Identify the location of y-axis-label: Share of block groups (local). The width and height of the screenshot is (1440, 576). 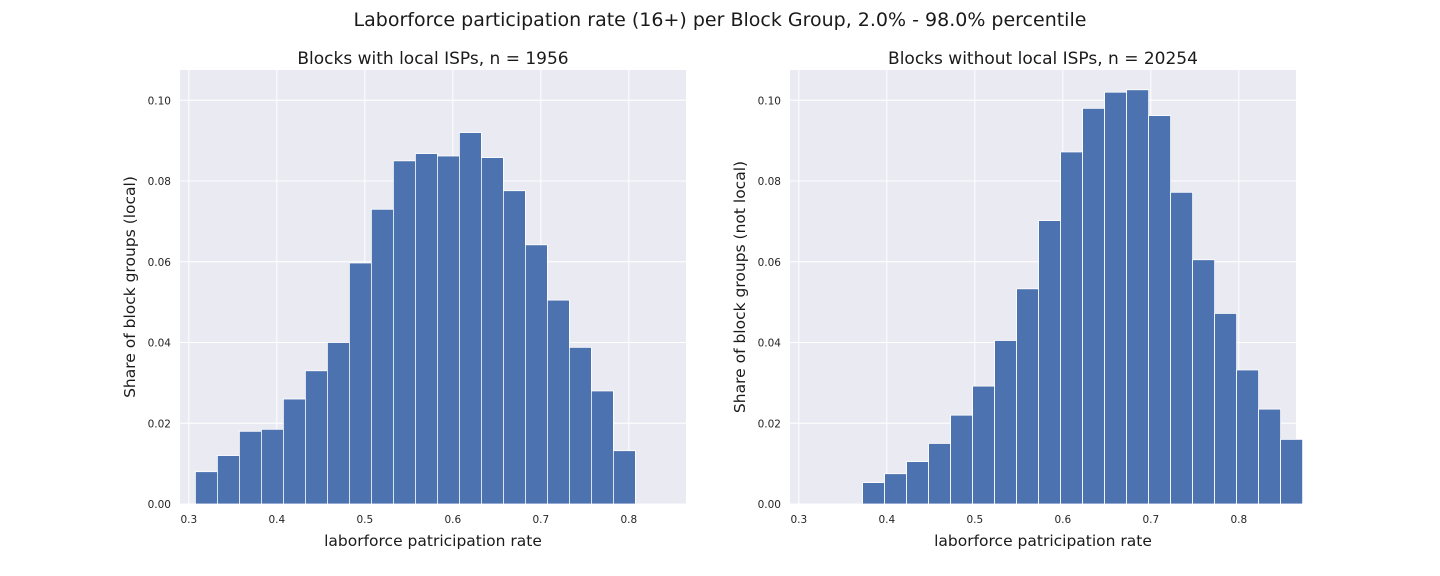
(130, 287).